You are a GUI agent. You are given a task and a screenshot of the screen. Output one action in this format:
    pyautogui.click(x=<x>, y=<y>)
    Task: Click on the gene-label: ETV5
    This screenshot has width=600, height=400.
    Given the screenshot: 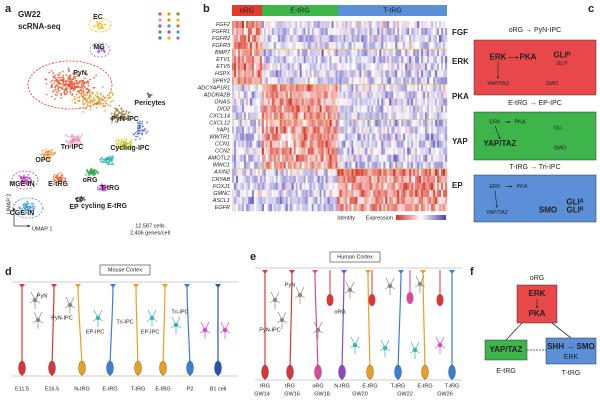 What is the action you would take?
    pyautogui.click(x=223, y=67)
    